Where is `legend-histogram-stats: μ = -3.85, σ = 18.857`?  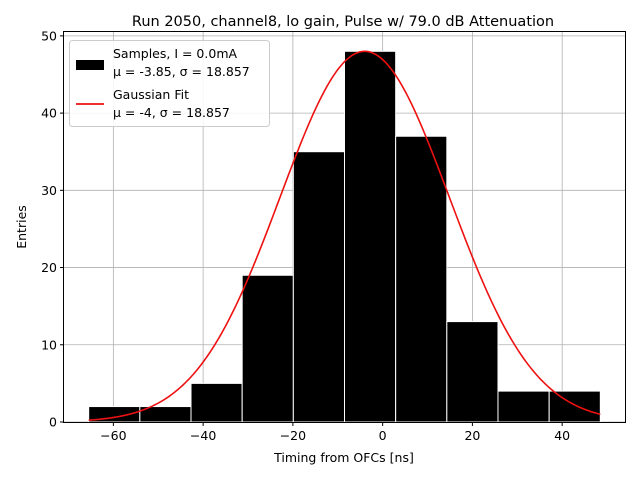 legend-histogram-stats: μ = -3.85, σ = 18.857 is located at coordinates (181, 71).